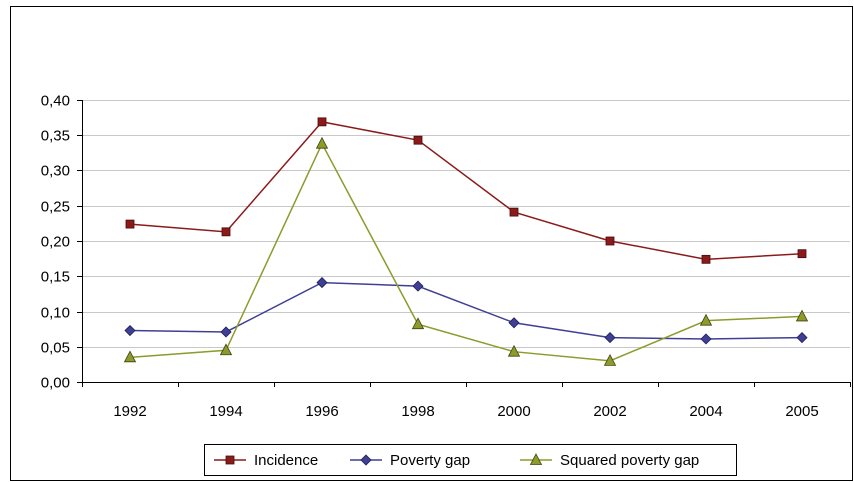  Describe the element at coordinates (609, 411) in the screenshot. I see `x-tick-label: 2002` at that location.